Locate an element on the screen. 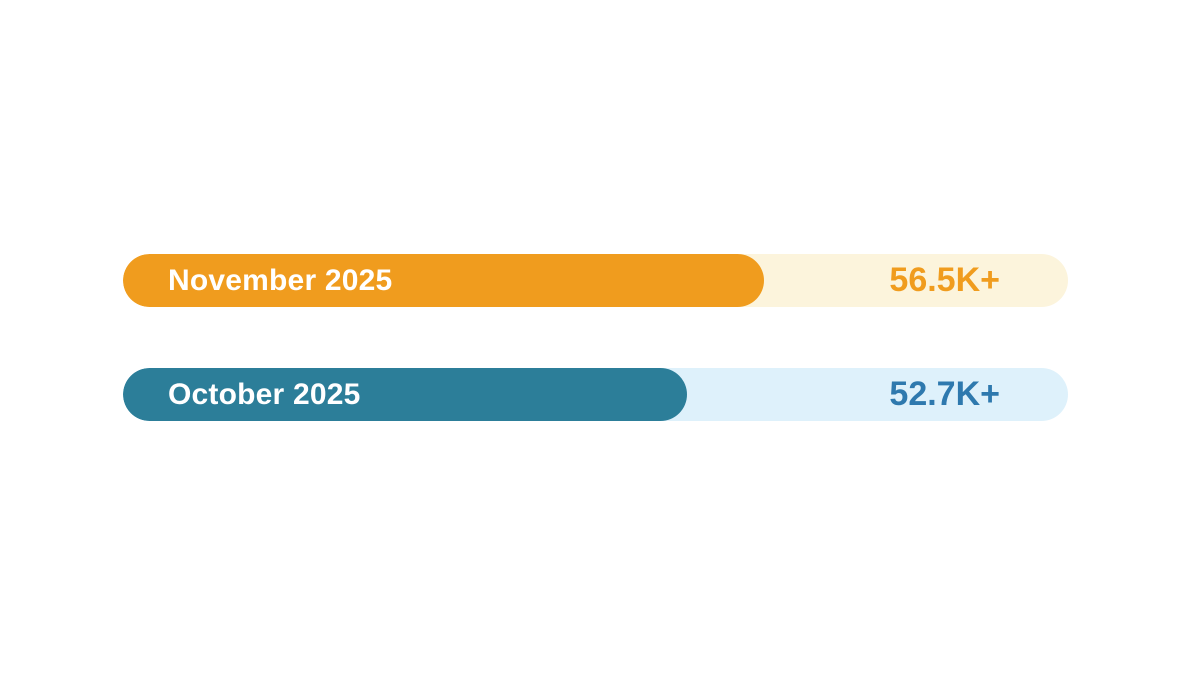 The image size is (1200, 675). bar-label-november: November 2025 is located at coordinates (280, 280).